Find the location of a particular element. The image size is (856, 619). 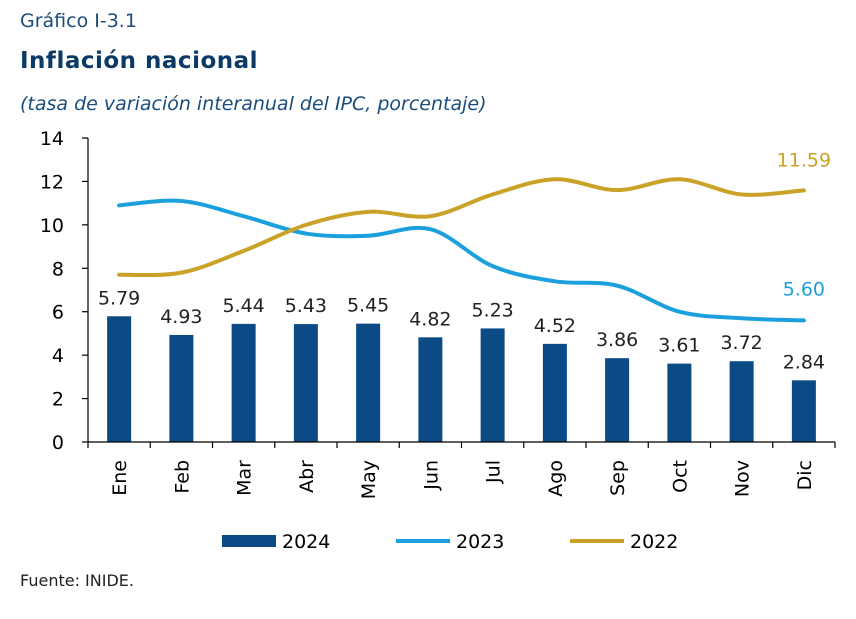

bar-label-oct: 3.61 is located at coordinates (679, 346).